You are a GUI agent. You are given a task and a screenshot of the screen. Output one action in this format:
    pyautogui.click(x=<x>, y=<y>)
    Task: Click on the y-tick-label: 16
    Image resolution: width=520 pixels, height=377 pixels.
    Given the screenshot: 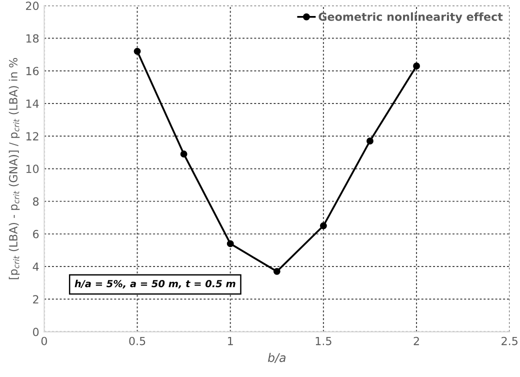 What is the action you would take?
    pyautogui.click(x=32, y=71)
    